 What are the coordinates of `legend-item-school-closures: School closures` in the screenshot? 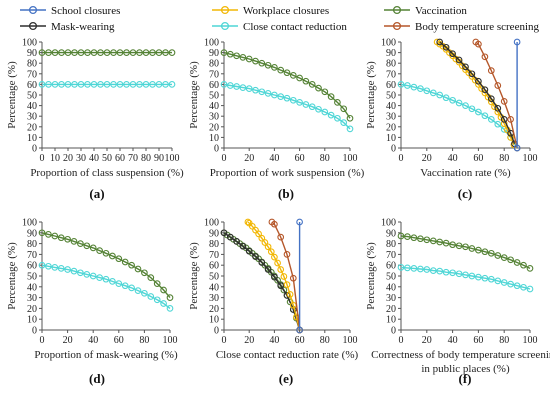 It's located at (70, 11).